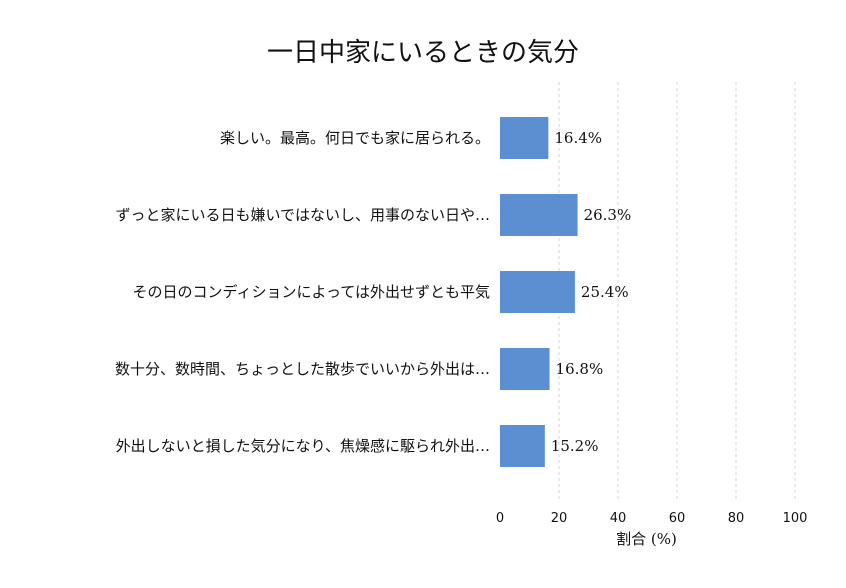 Image resolution: width=846 pixels, height=588 pixels. I want to click on x-tick-label: 40, so click(618, 518).